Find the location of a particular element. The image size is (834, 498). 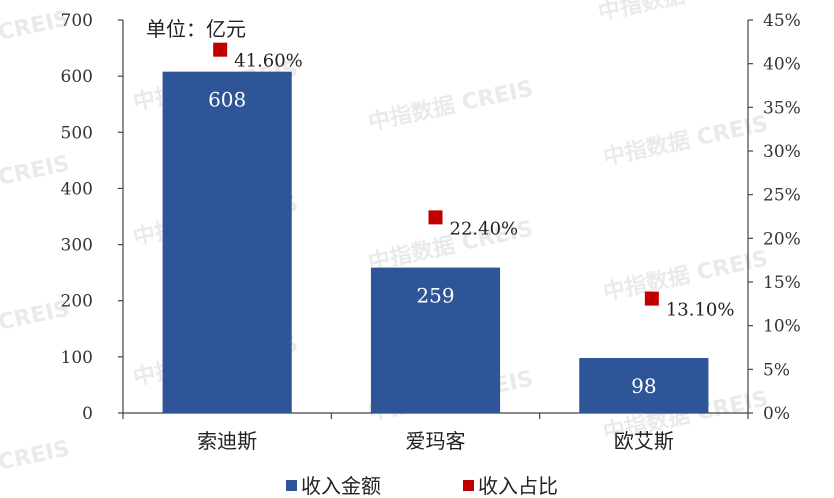

right-tick-label: 15% is located at coordinates (782, 283).